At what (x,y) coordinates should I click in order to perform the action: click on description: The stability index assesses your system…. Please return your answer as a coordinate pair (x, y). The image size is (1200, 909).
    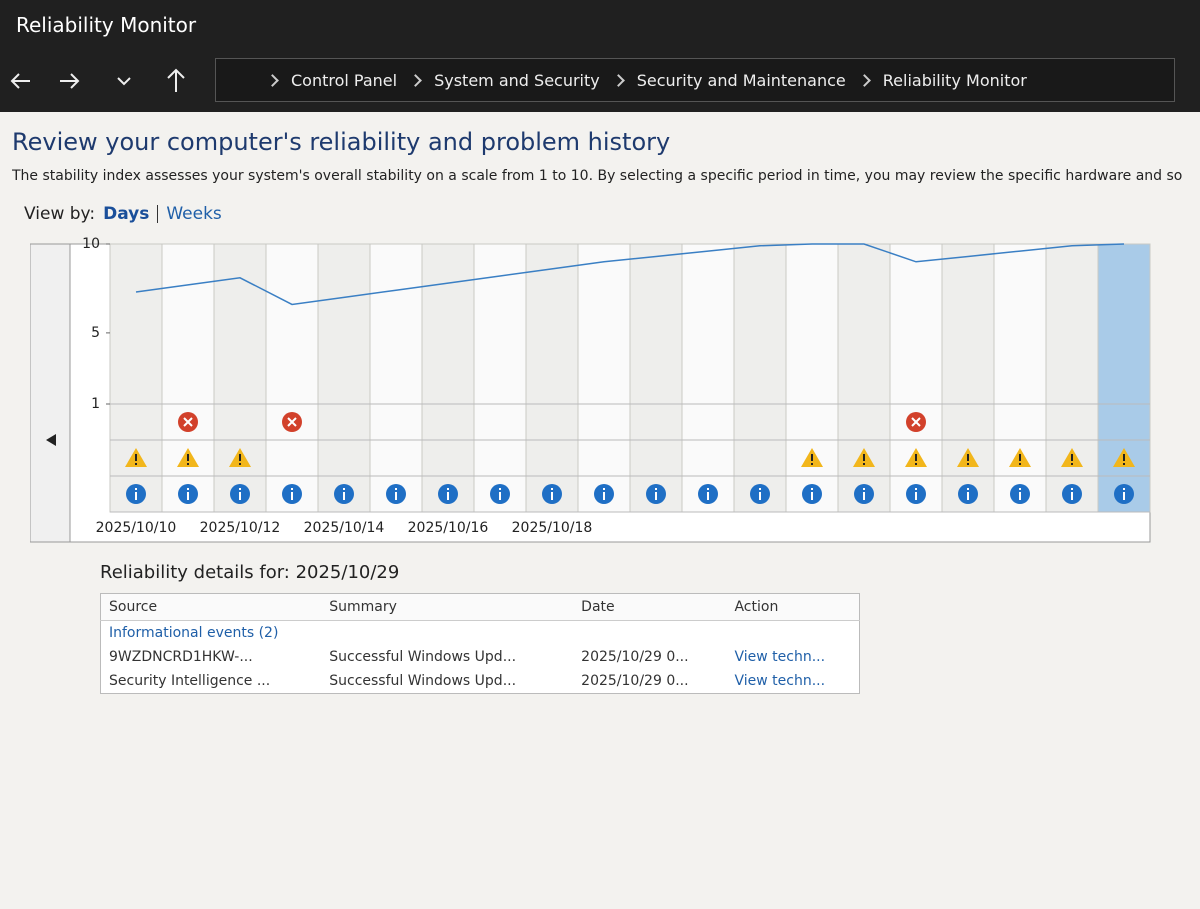
    Looking at the image, I should click on (597, 176).